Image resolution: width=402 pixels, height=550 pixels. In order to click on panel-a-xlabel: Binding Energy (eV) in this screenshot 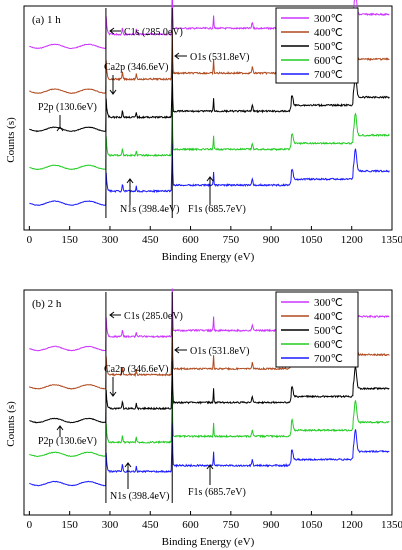, I will do `click(208, 257)`.